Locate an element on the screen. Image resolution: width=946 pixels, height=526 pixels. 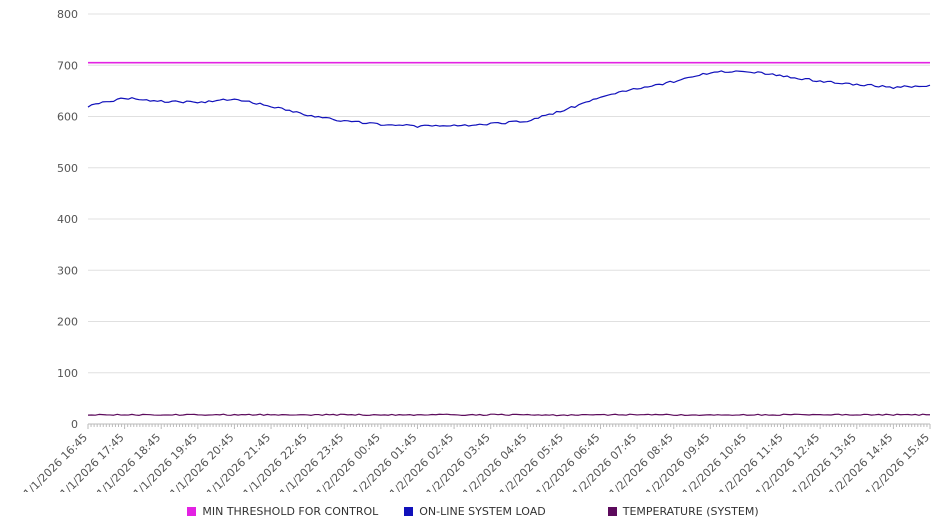
y-tick-label: 400 is located at coordinates (67, 219).